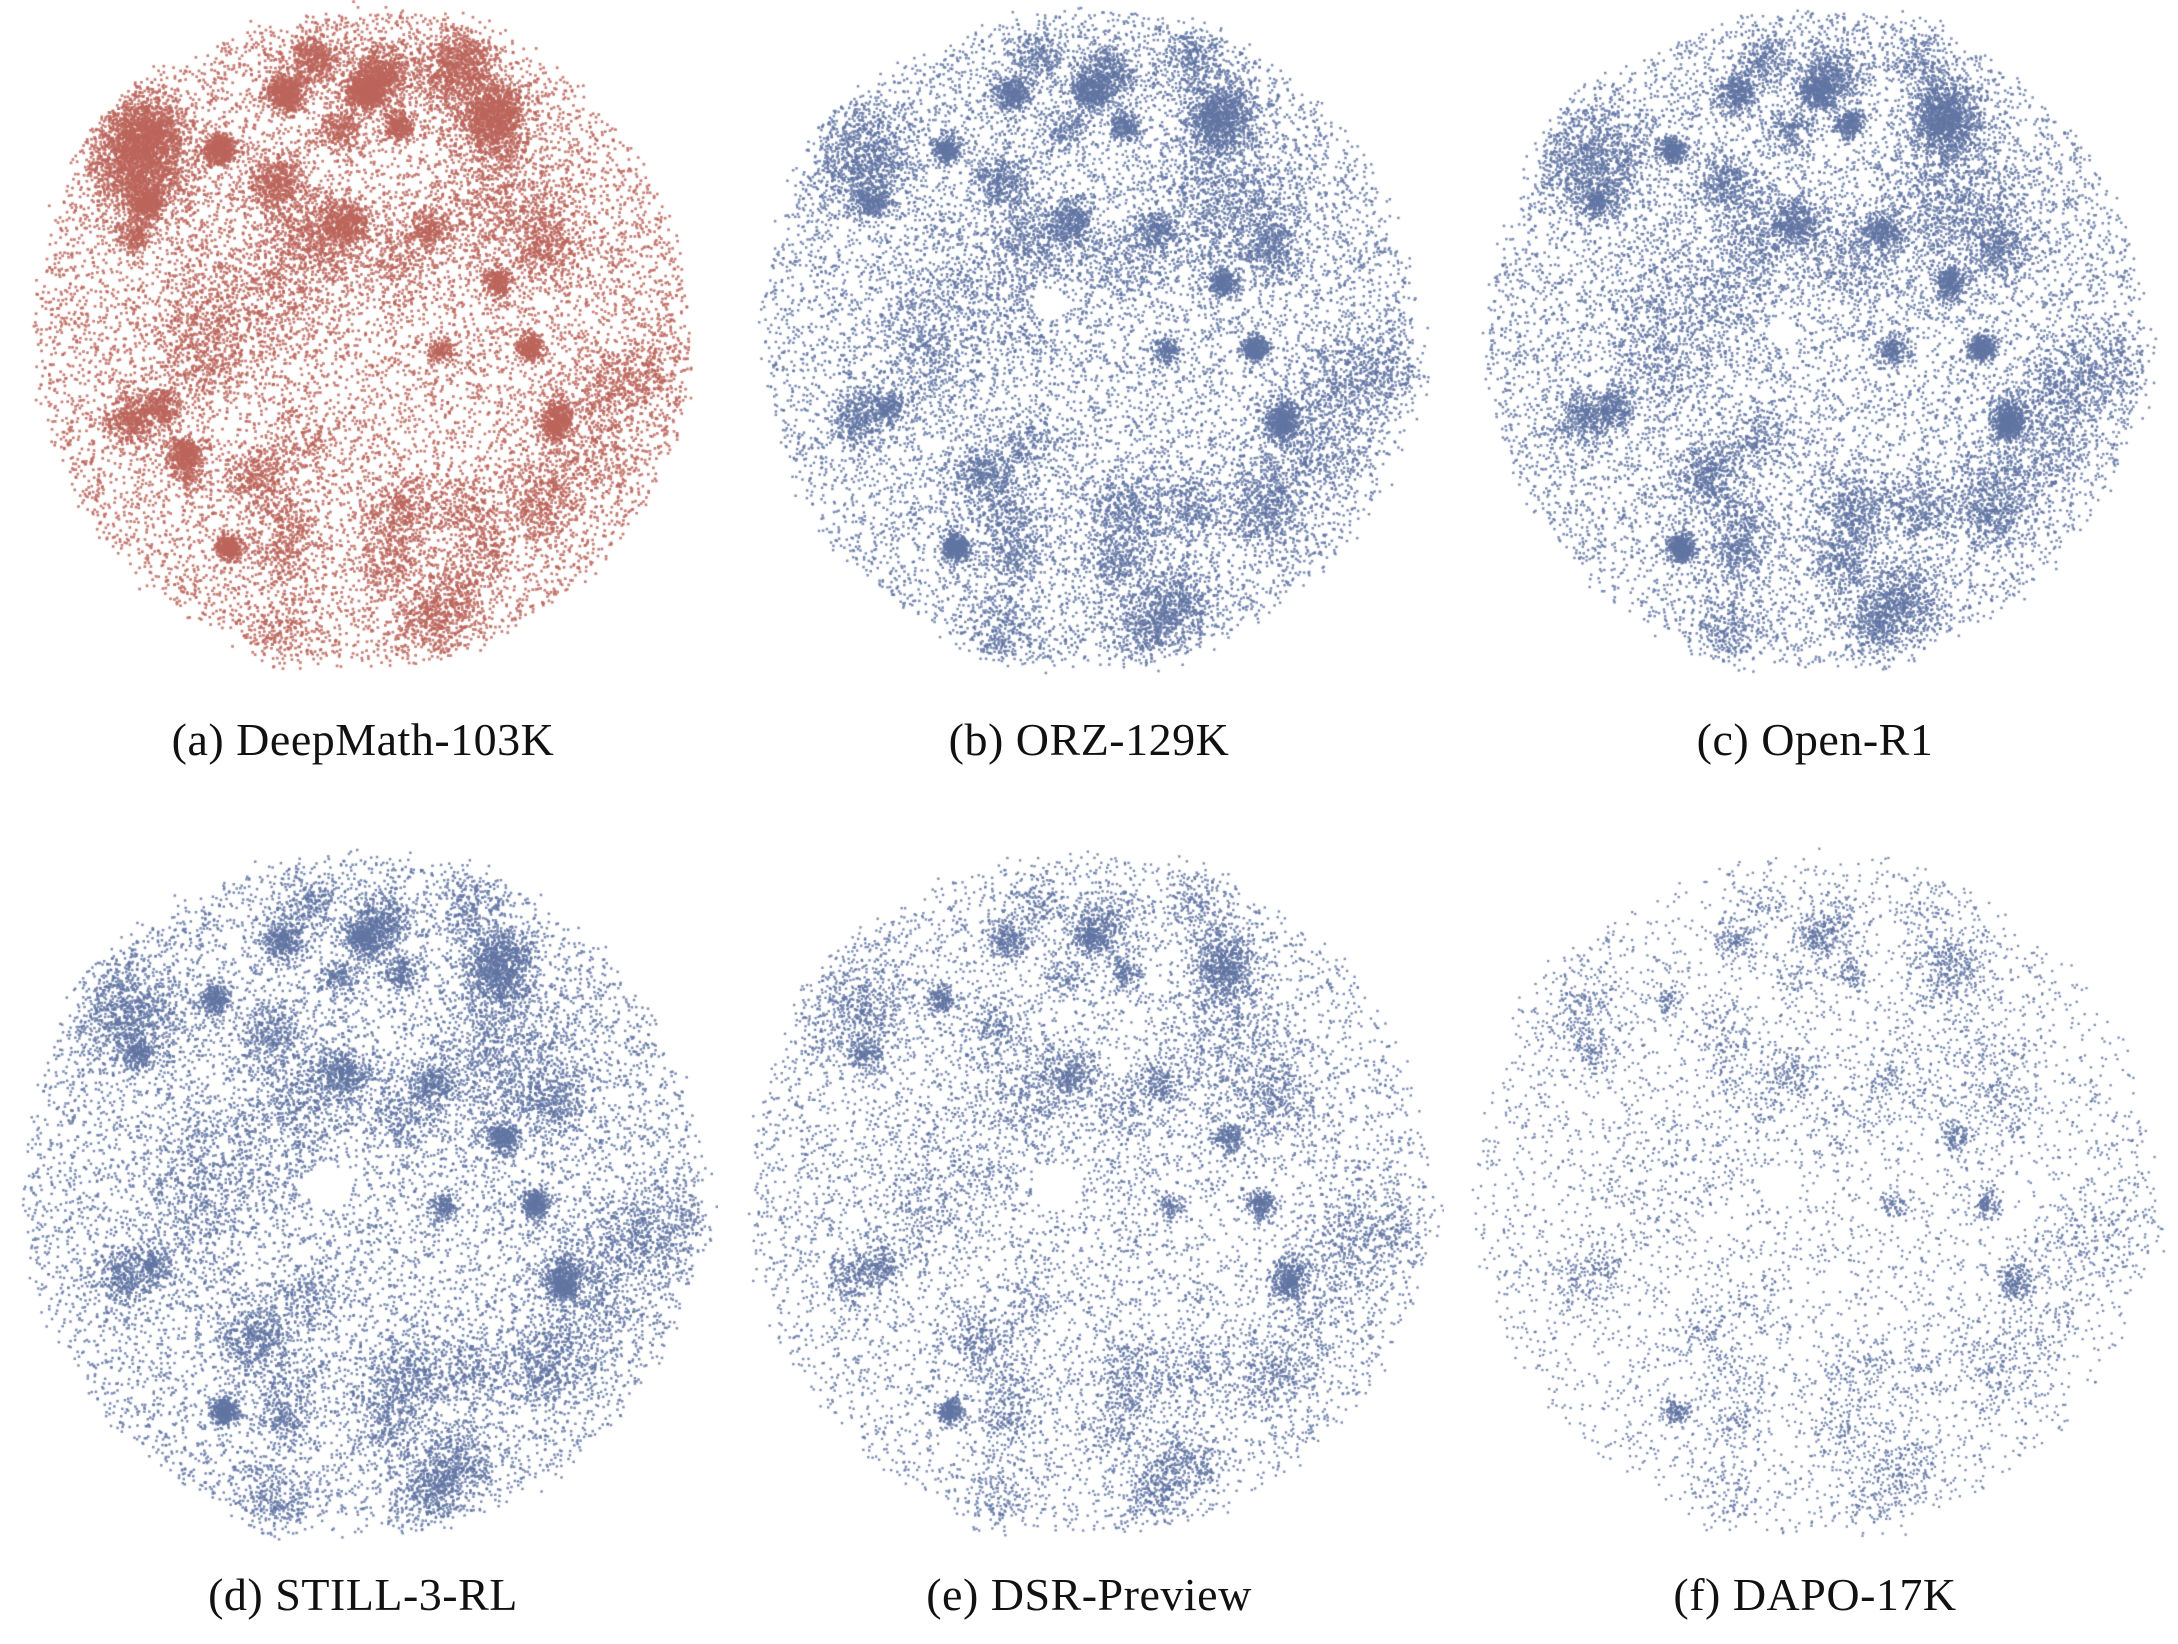 This screenshot has width=2178, height=1644. I want to click on scatter-cloud-deepmath-103k, so click(363, 338).